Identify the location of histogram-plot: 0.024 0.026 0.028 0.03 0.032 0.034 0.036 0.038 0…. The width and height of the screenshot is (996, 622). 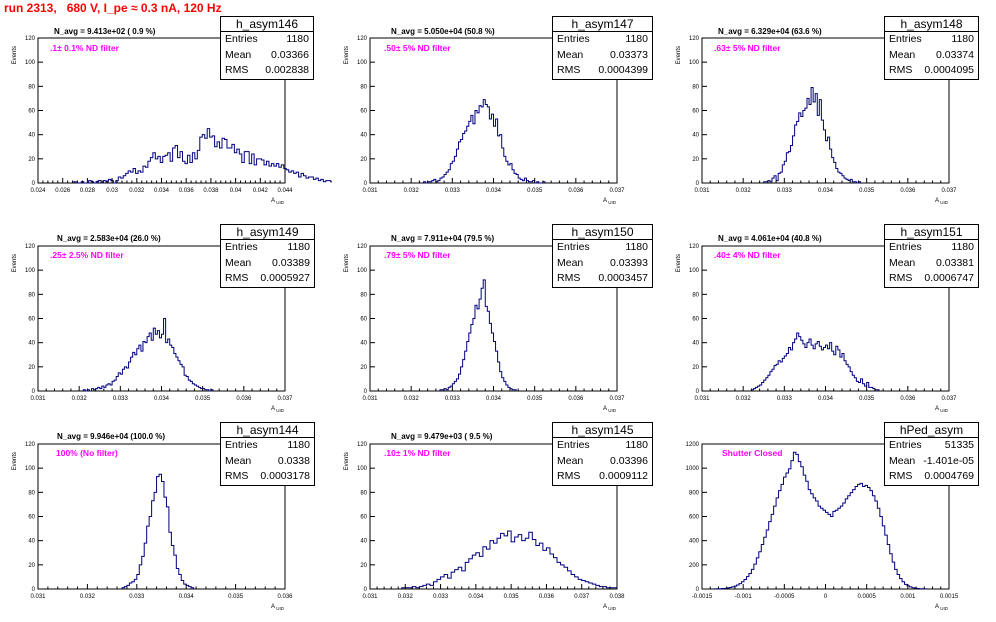
(172, 120).